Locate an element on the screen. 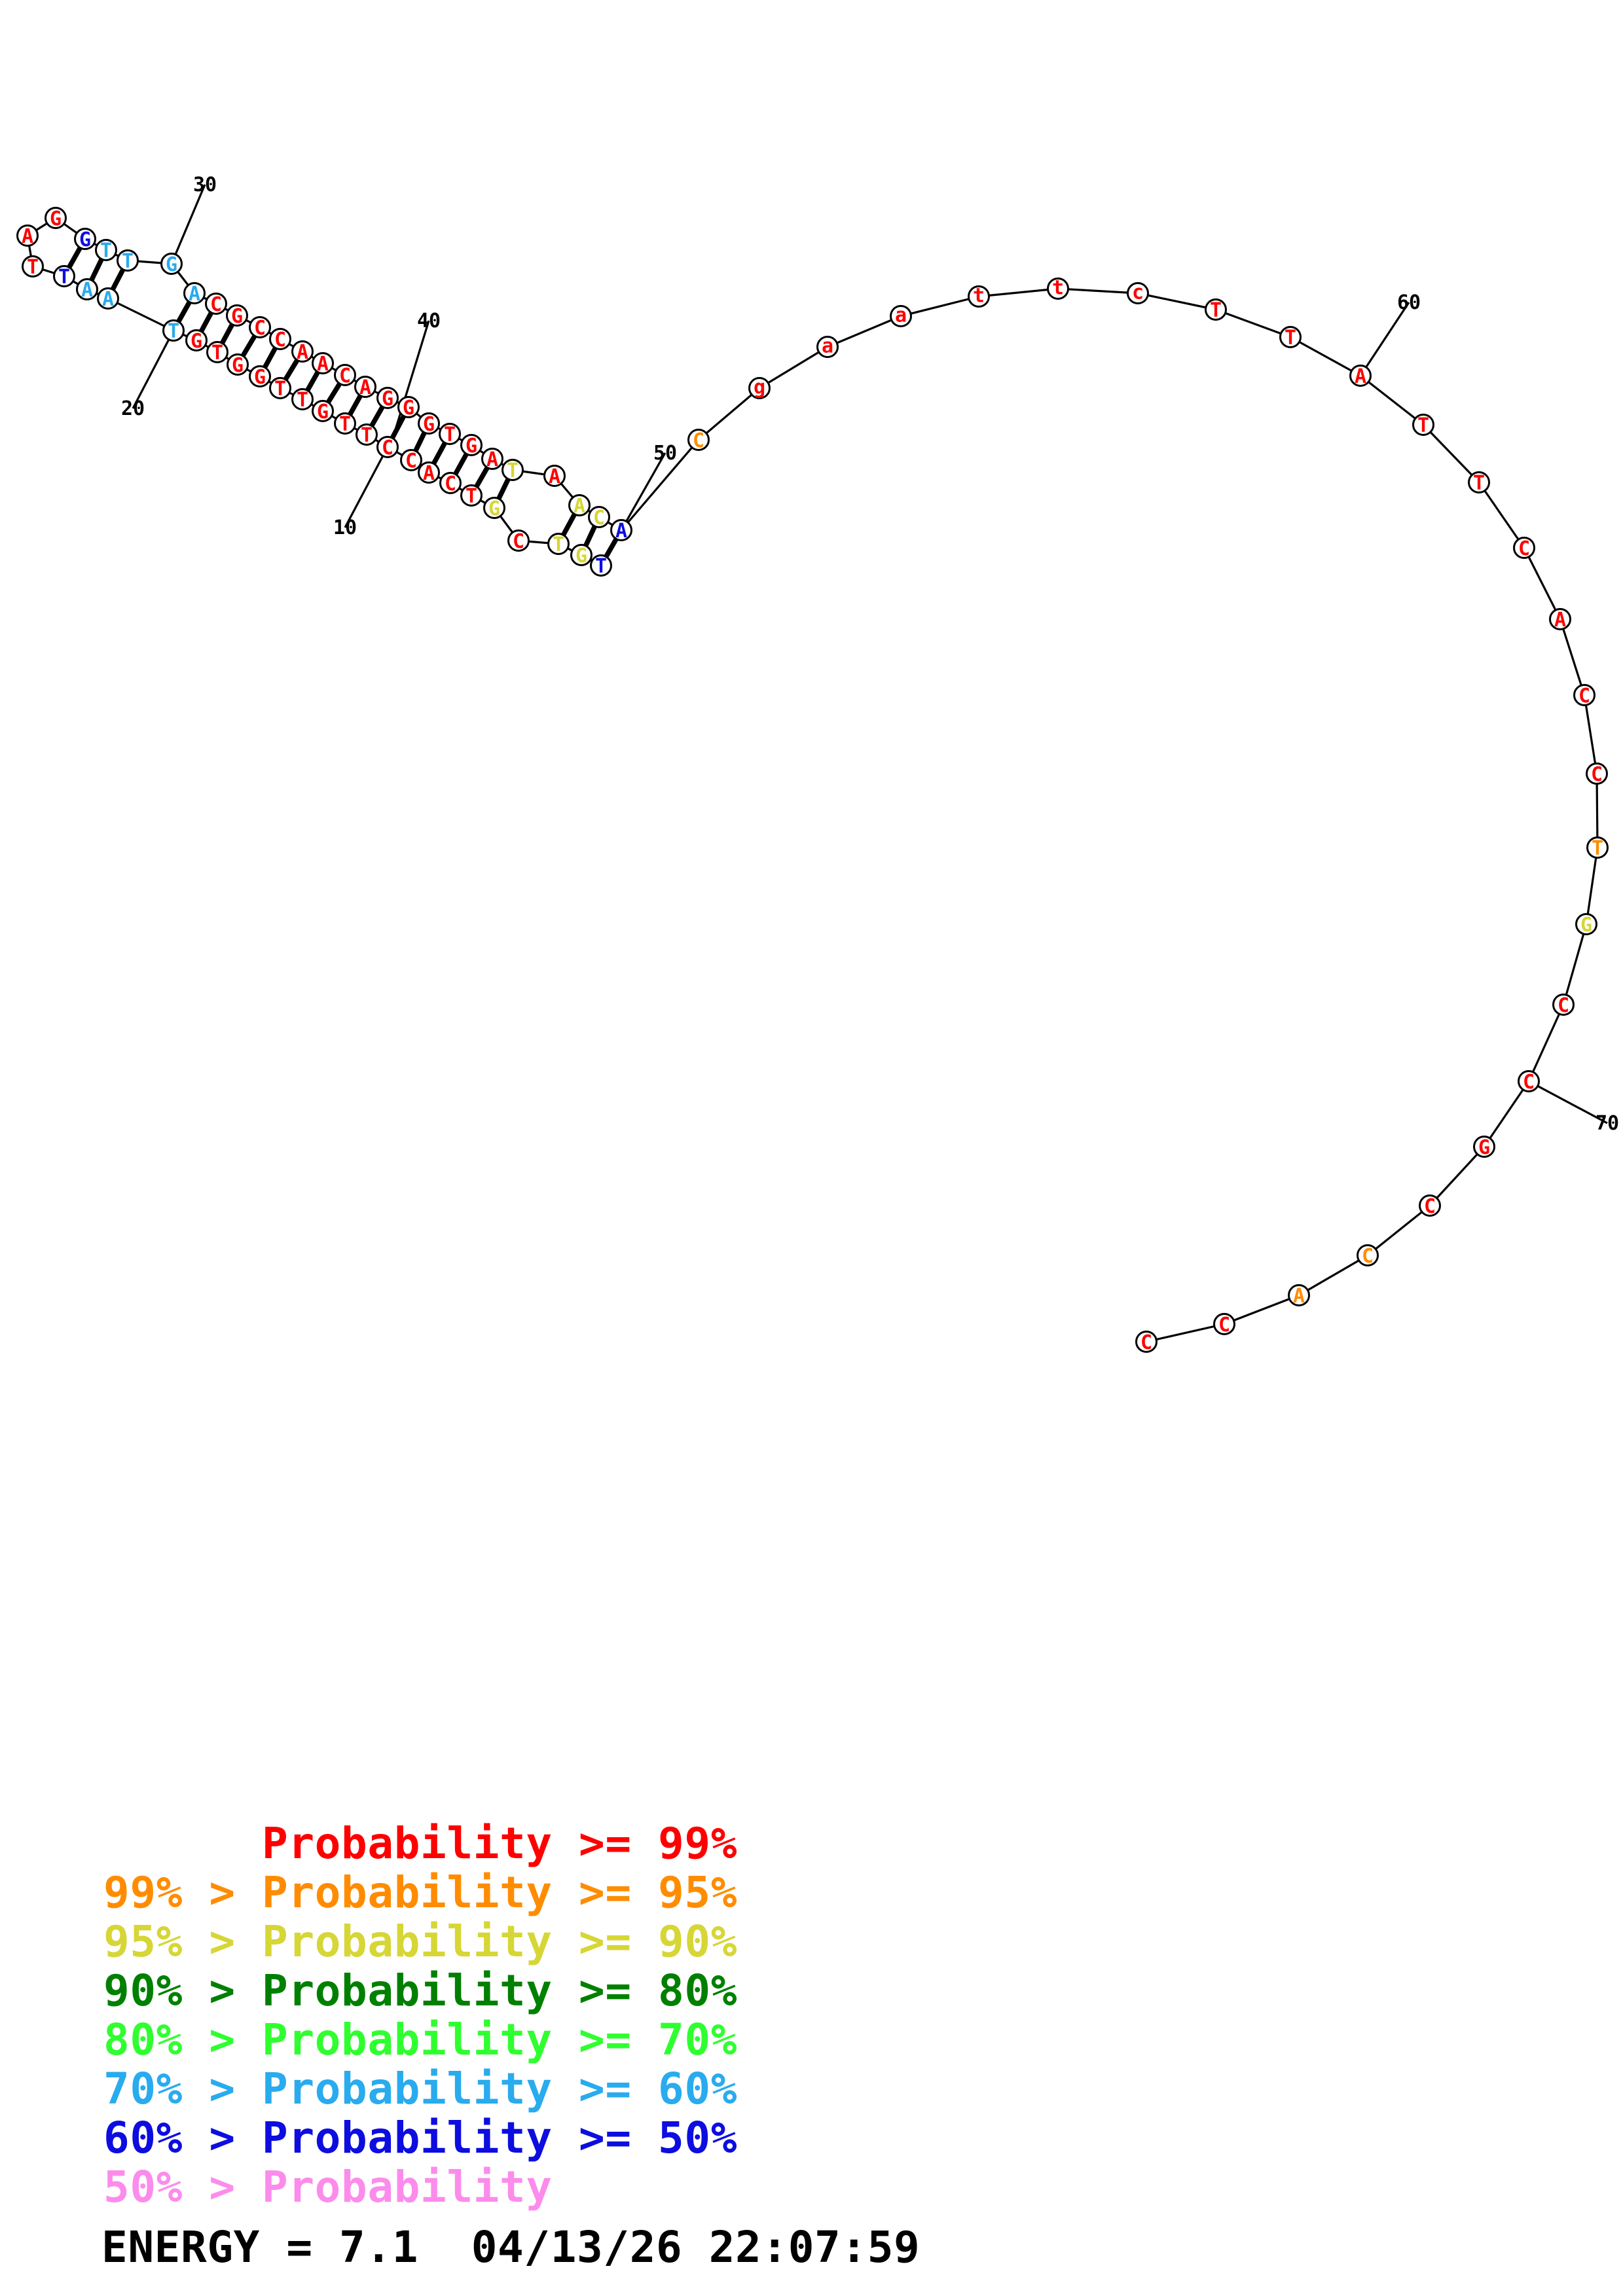 This screenshot has width=1623, height=2296. position-label: 40 is located at coordinates (429, 321).